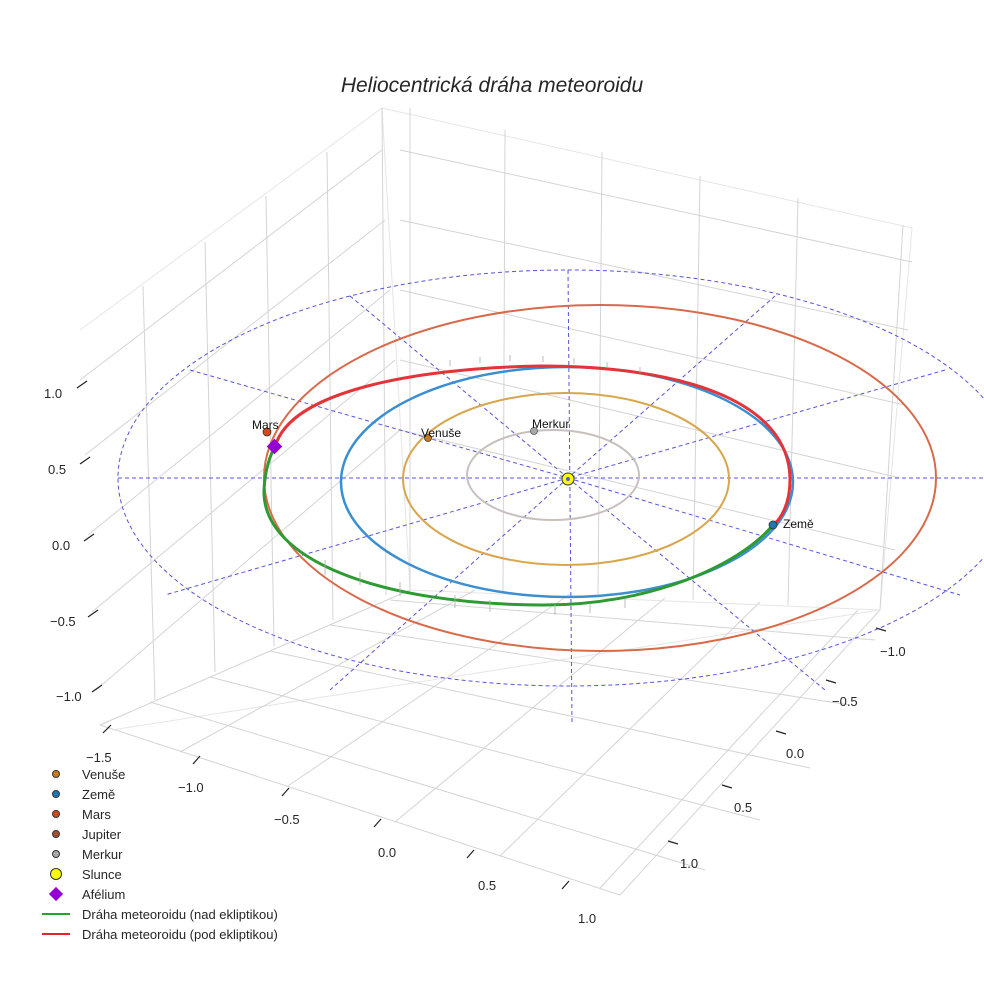 This screenshot has height=984, width=984. I want to click on x-tick: −1.0, so click(191, 787).